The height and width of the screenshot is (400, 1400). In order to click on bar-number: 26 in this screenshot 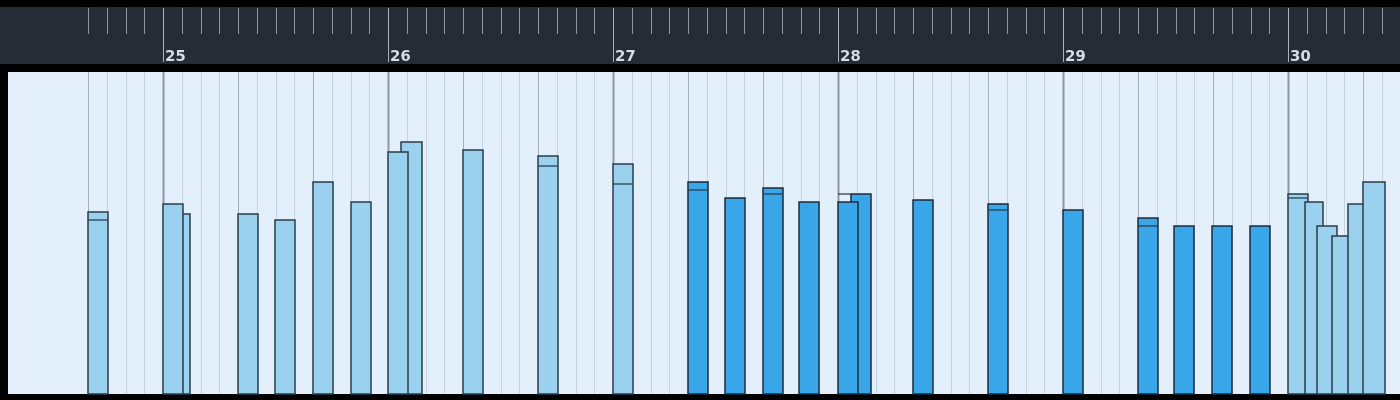, I will do `click(400, 56)`.